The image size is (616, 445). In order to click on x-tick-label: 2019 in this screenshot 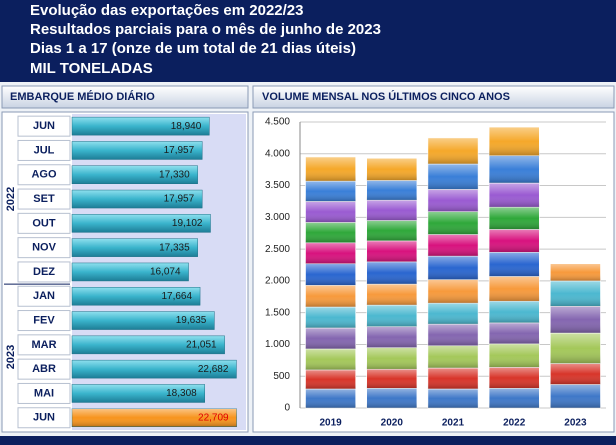, I will do `click(330, 423)`.